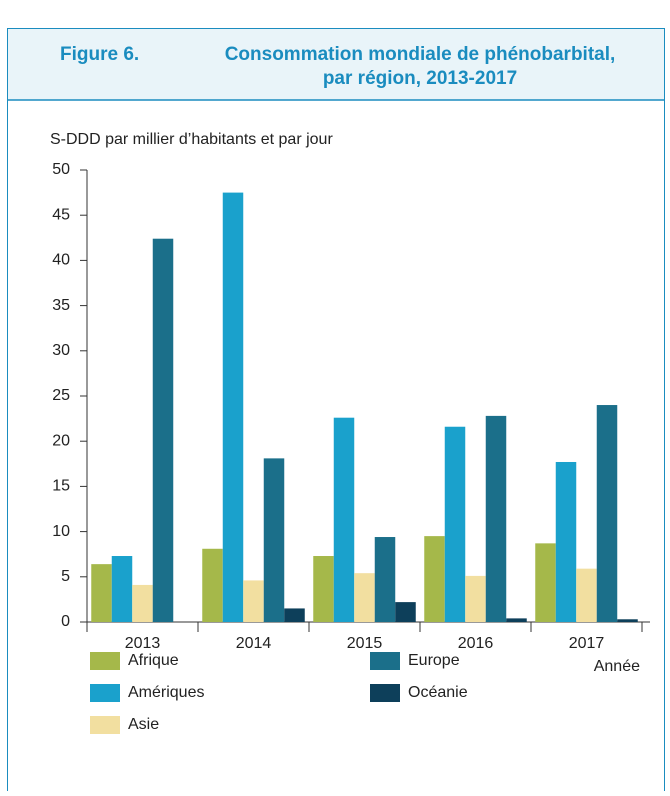 Image resolution: width=670 pixels, height=796 pixels. I want to click on y-tick-label: 0, so click(65, 621).